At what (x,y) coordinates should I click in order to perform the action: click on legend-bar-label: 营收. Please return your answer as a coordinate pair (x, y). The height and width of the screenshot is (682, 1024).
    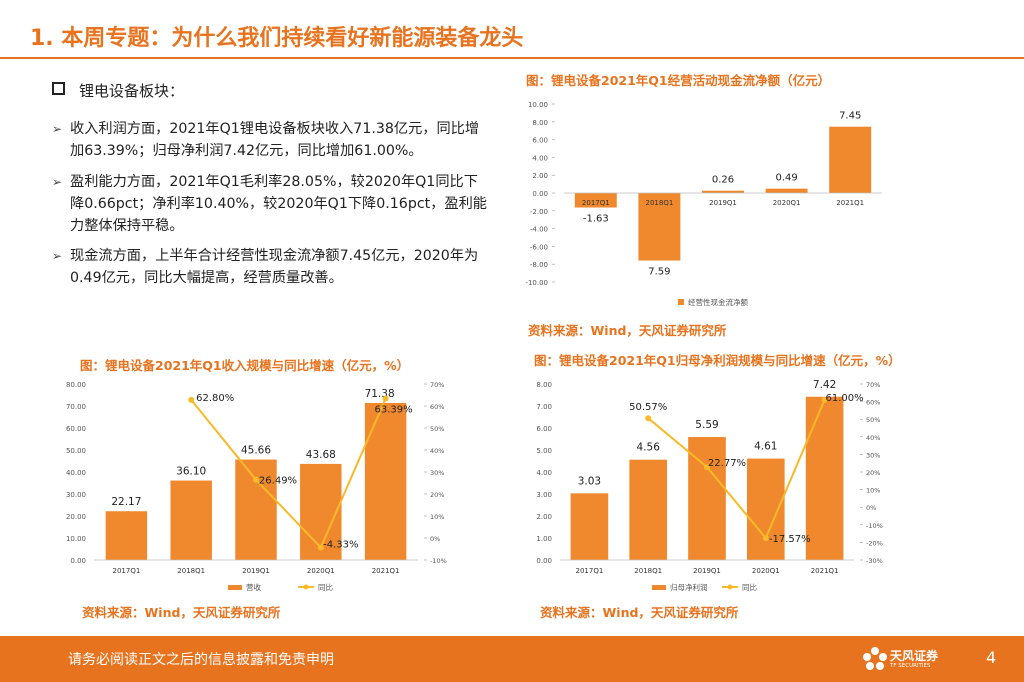
    Looking at the image, I should click on (253, 587).